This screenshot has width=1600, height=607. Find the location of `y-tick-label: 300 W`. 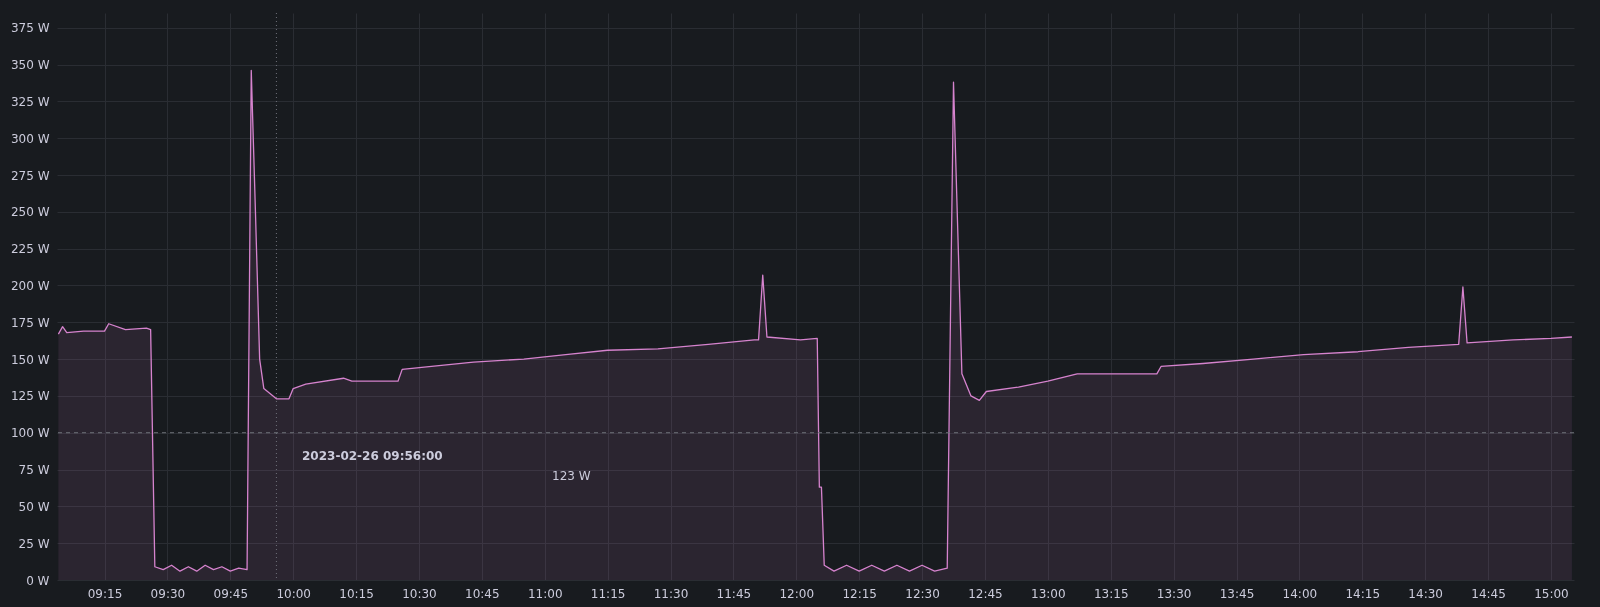

y-tick-label: 300 W is located at coordinates (30, 138).